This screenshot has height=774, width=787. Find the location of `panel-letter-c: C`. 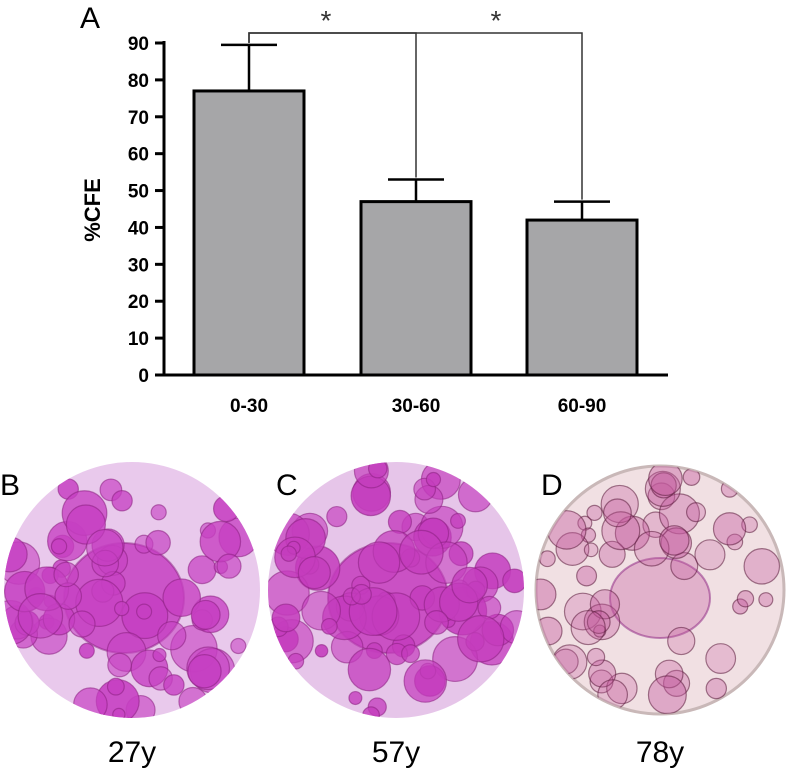

panel-letter-c: C is located at coordinates (287, 485).